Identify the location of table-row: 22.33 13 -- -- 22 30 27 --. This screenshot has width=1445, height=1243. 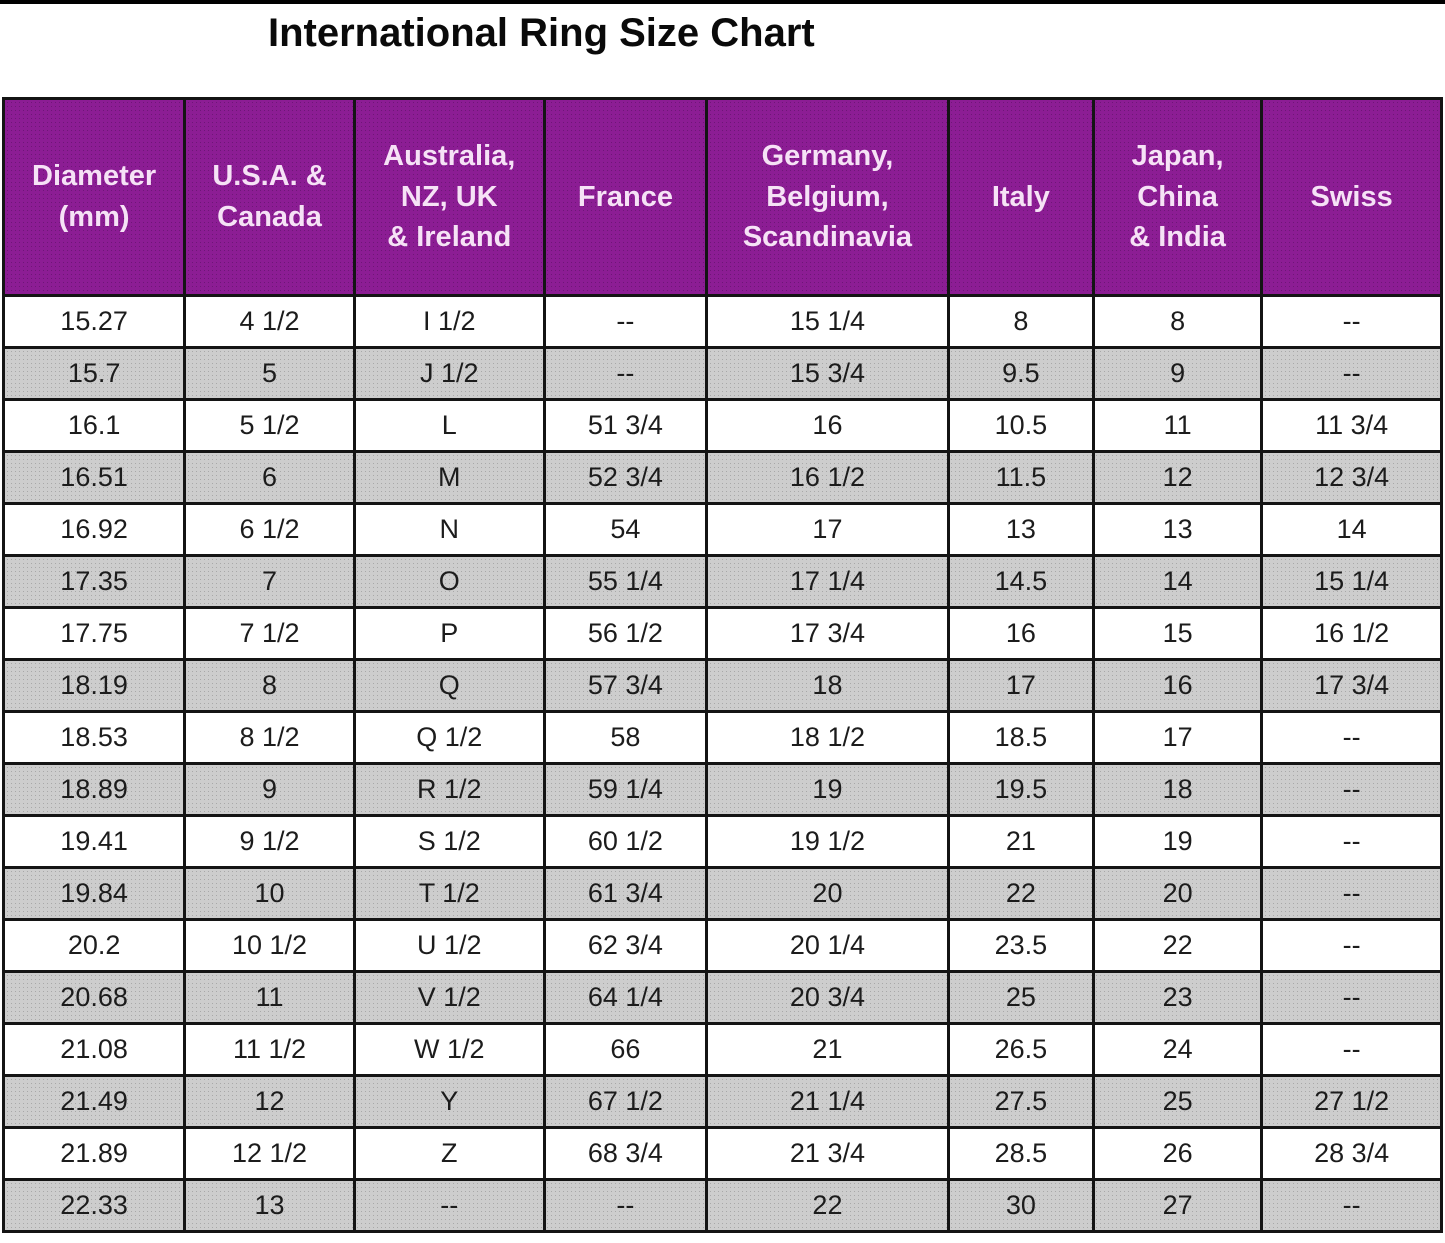
(722, 1205).